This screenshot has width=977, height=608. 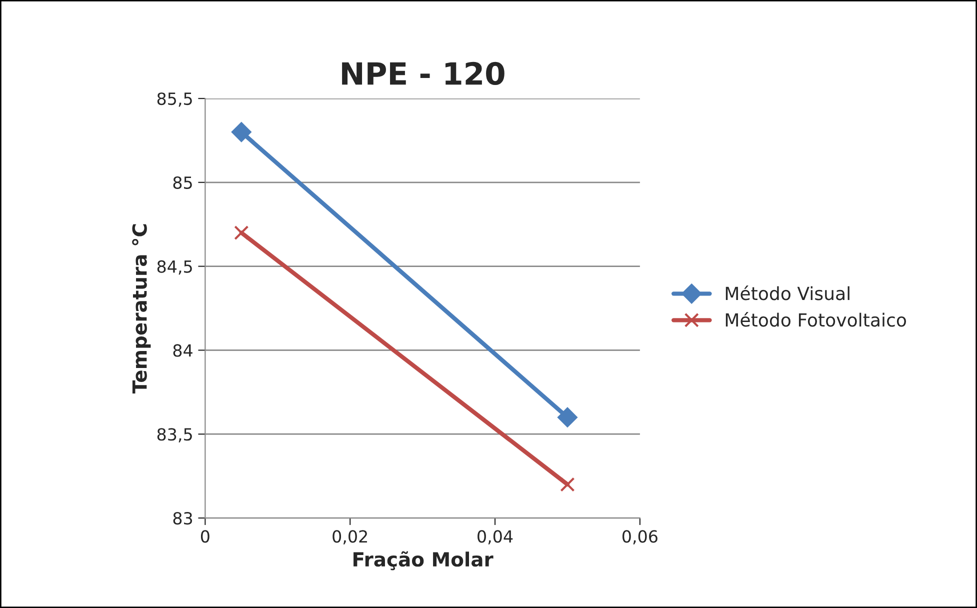 What do you see at coordinates (640, 537) in the screenshot?
I see `x-tick-label: 0,06` at bounding box center [640, 537].